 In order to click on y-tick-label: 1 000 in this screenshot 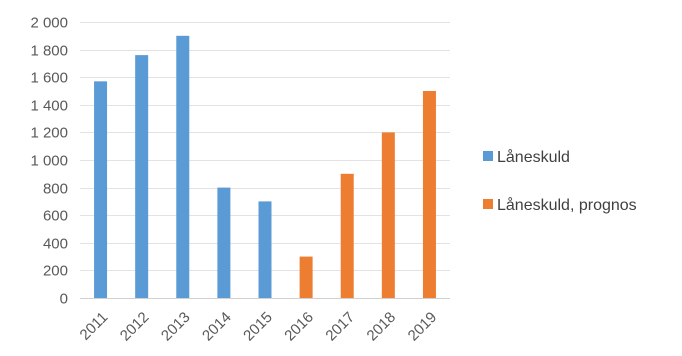, I will do `click(49, 161)`.